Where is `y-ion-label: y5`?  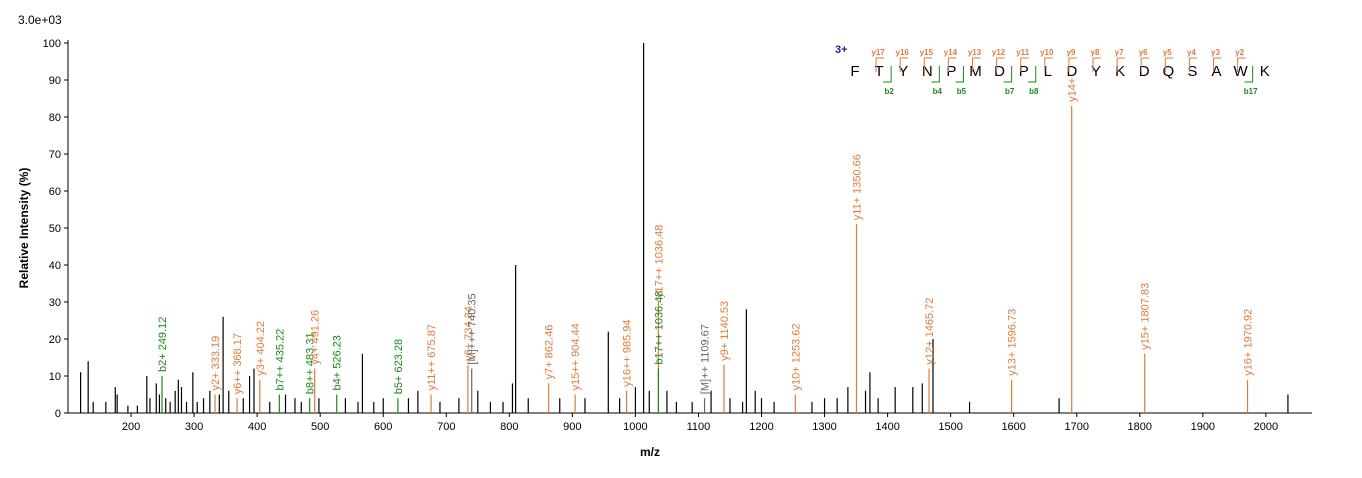 y-ion-label: y5 is located at coordinates (1167, 52).